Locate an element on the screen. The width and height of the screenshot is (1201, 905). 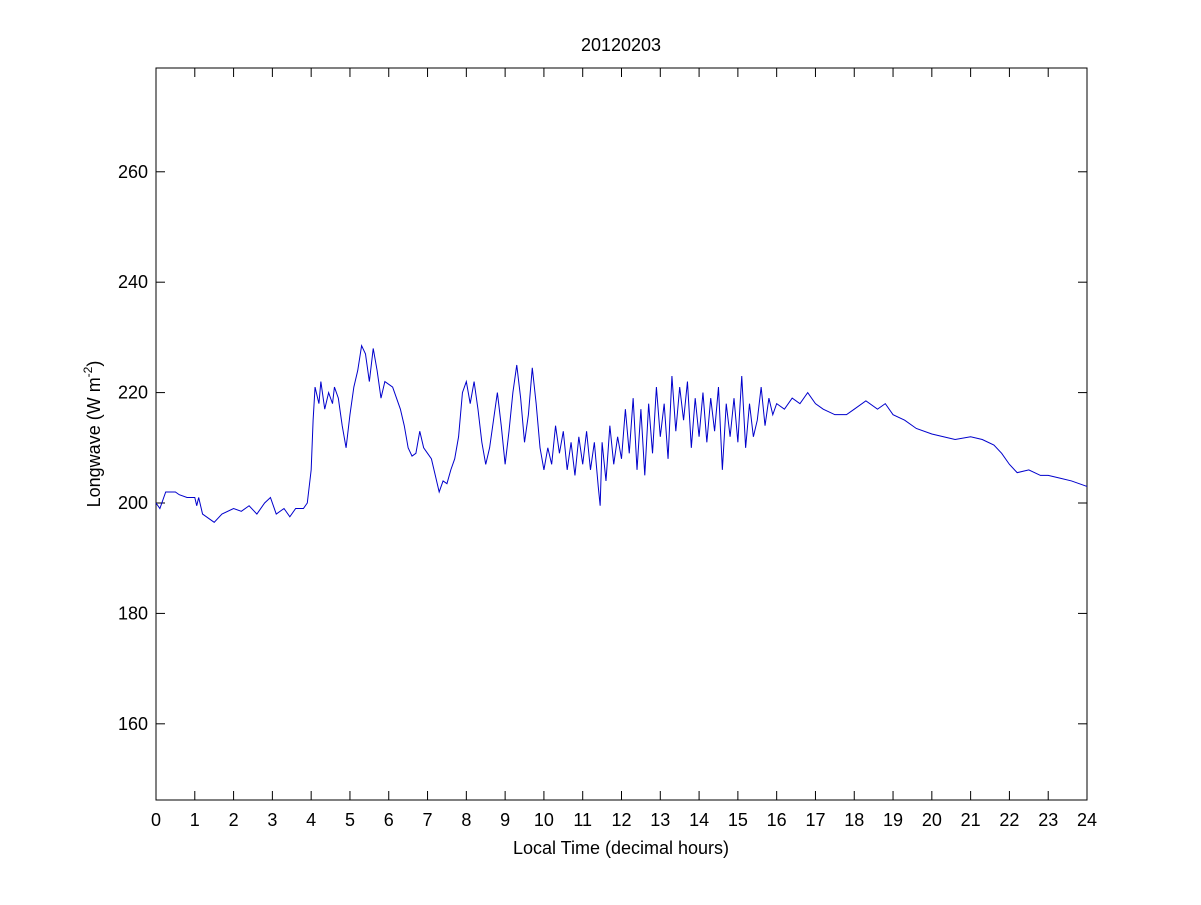
chart-title: 20120203 is located at coordinates (621, 45).